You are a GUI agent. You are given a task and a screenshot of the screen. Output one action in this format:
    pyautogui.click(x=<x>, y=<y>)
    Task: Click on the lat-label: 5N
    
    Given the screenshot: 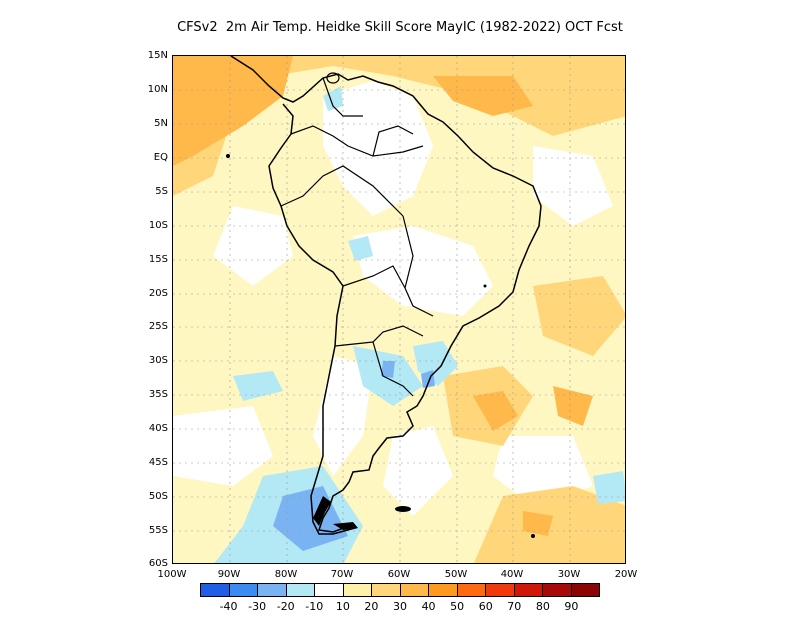 What is the action you would take?
    pyautogui.click(x=161, y=123)
    